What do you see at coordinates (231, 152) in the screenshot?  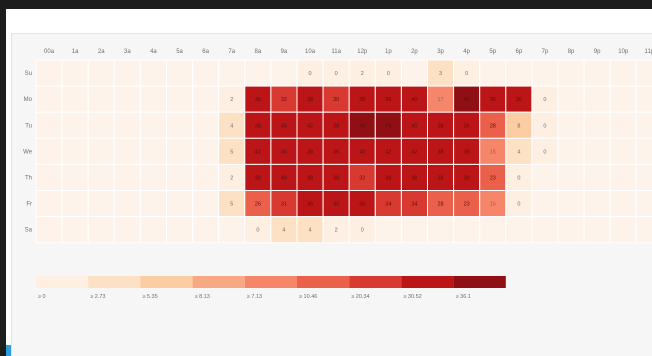 I see `cell-value-label: 5` at bounding box center [231, 152].